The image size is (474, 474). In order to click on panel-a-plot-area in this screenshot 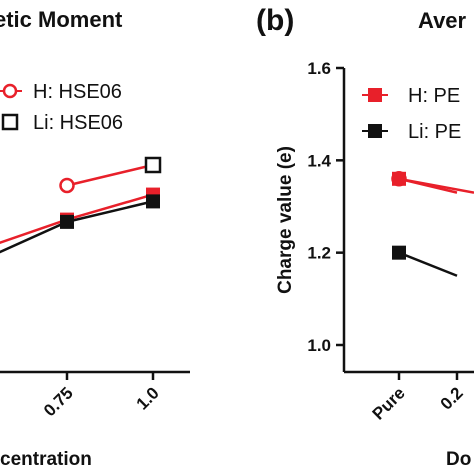, I will do `click(81, 205)`.